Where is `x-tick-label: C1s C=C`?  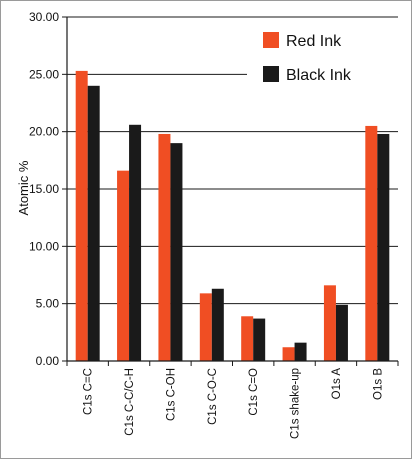
x-tick-label: C1s C=C is located at coordinates (89, 391).